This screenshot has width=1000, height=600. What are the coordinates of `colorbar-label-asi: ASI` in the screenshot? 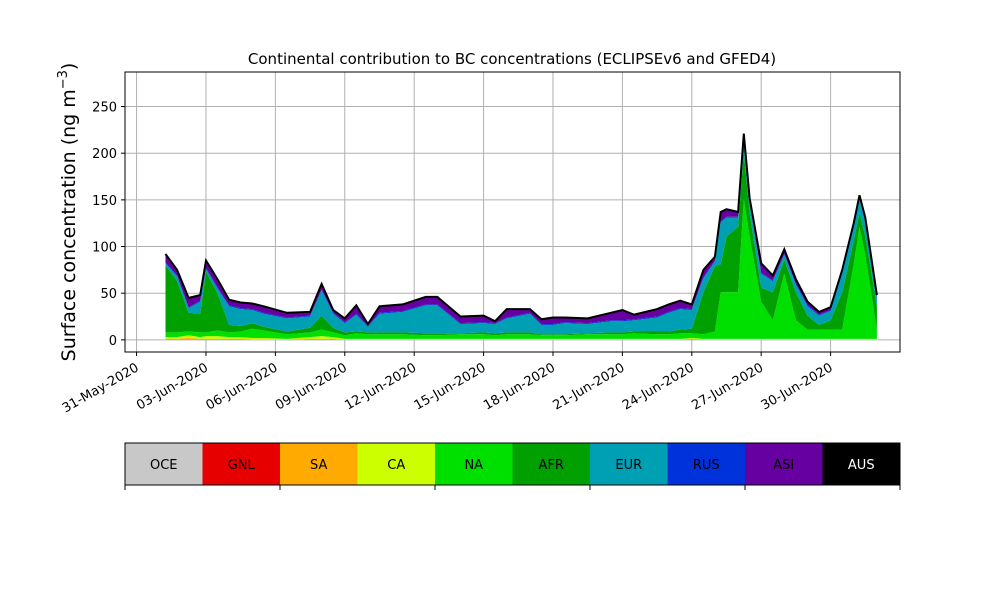 It's located at (783, 465).